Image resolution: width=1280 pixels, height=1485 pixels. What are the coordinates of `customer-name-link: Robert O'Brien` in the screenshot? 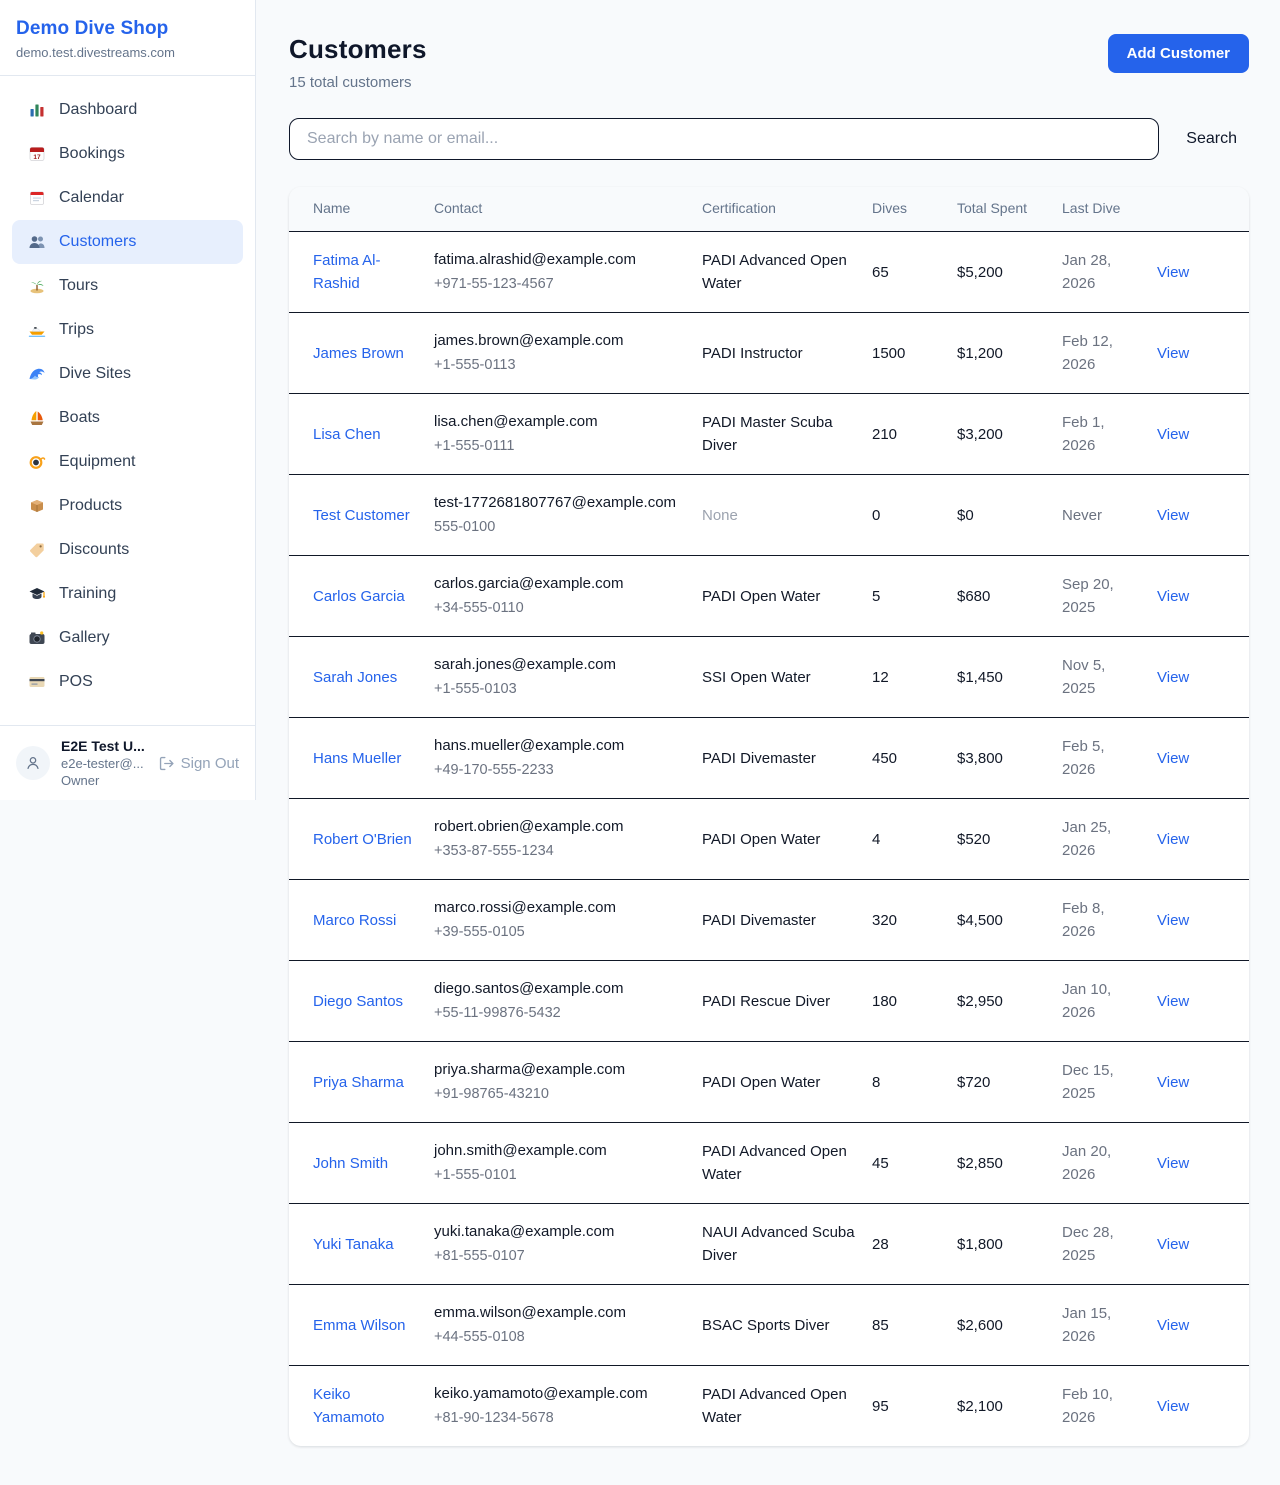 It's located at (362, 839).